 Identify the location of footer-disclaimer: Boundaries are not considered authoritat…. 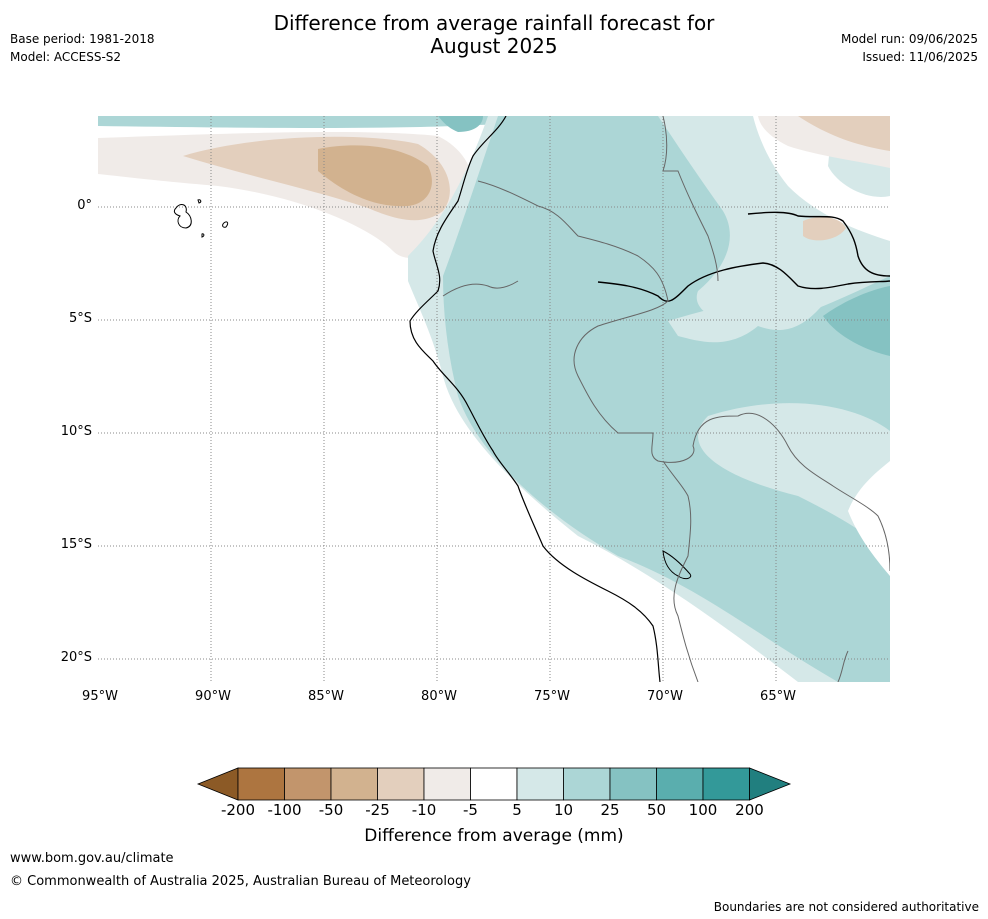
(846, 907).